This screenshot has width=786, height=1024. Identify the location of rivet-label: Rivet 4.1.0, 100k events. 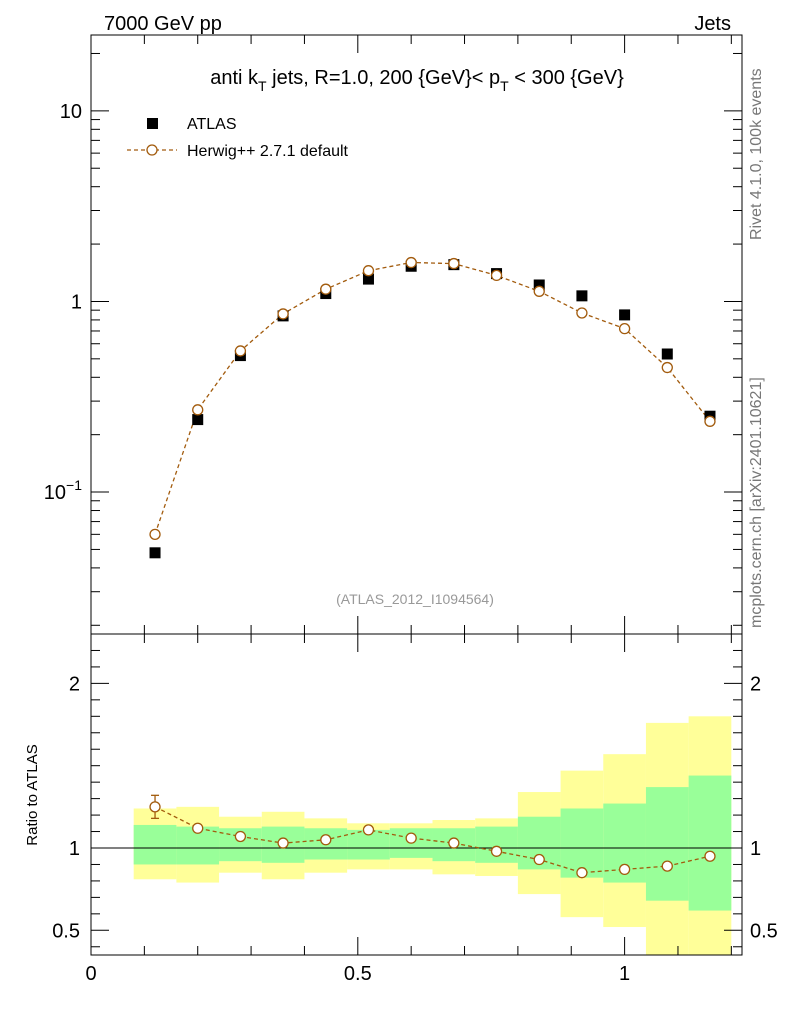
(756, 154).